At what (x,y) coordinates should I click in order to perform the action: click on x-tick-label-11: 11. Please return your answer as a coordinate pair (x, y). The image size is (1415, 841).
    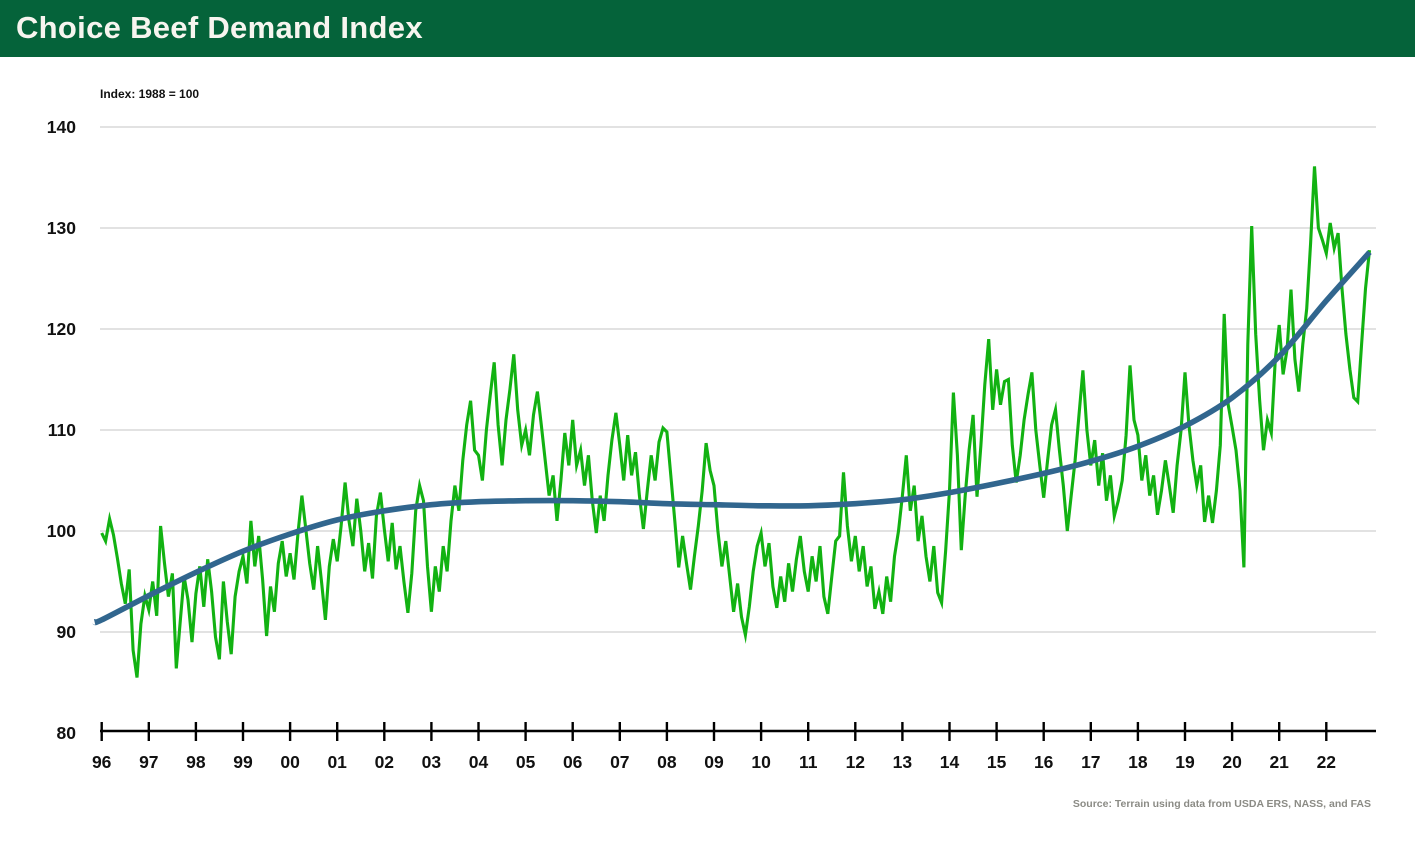
    Looking at the image, I should click on (808, 762).